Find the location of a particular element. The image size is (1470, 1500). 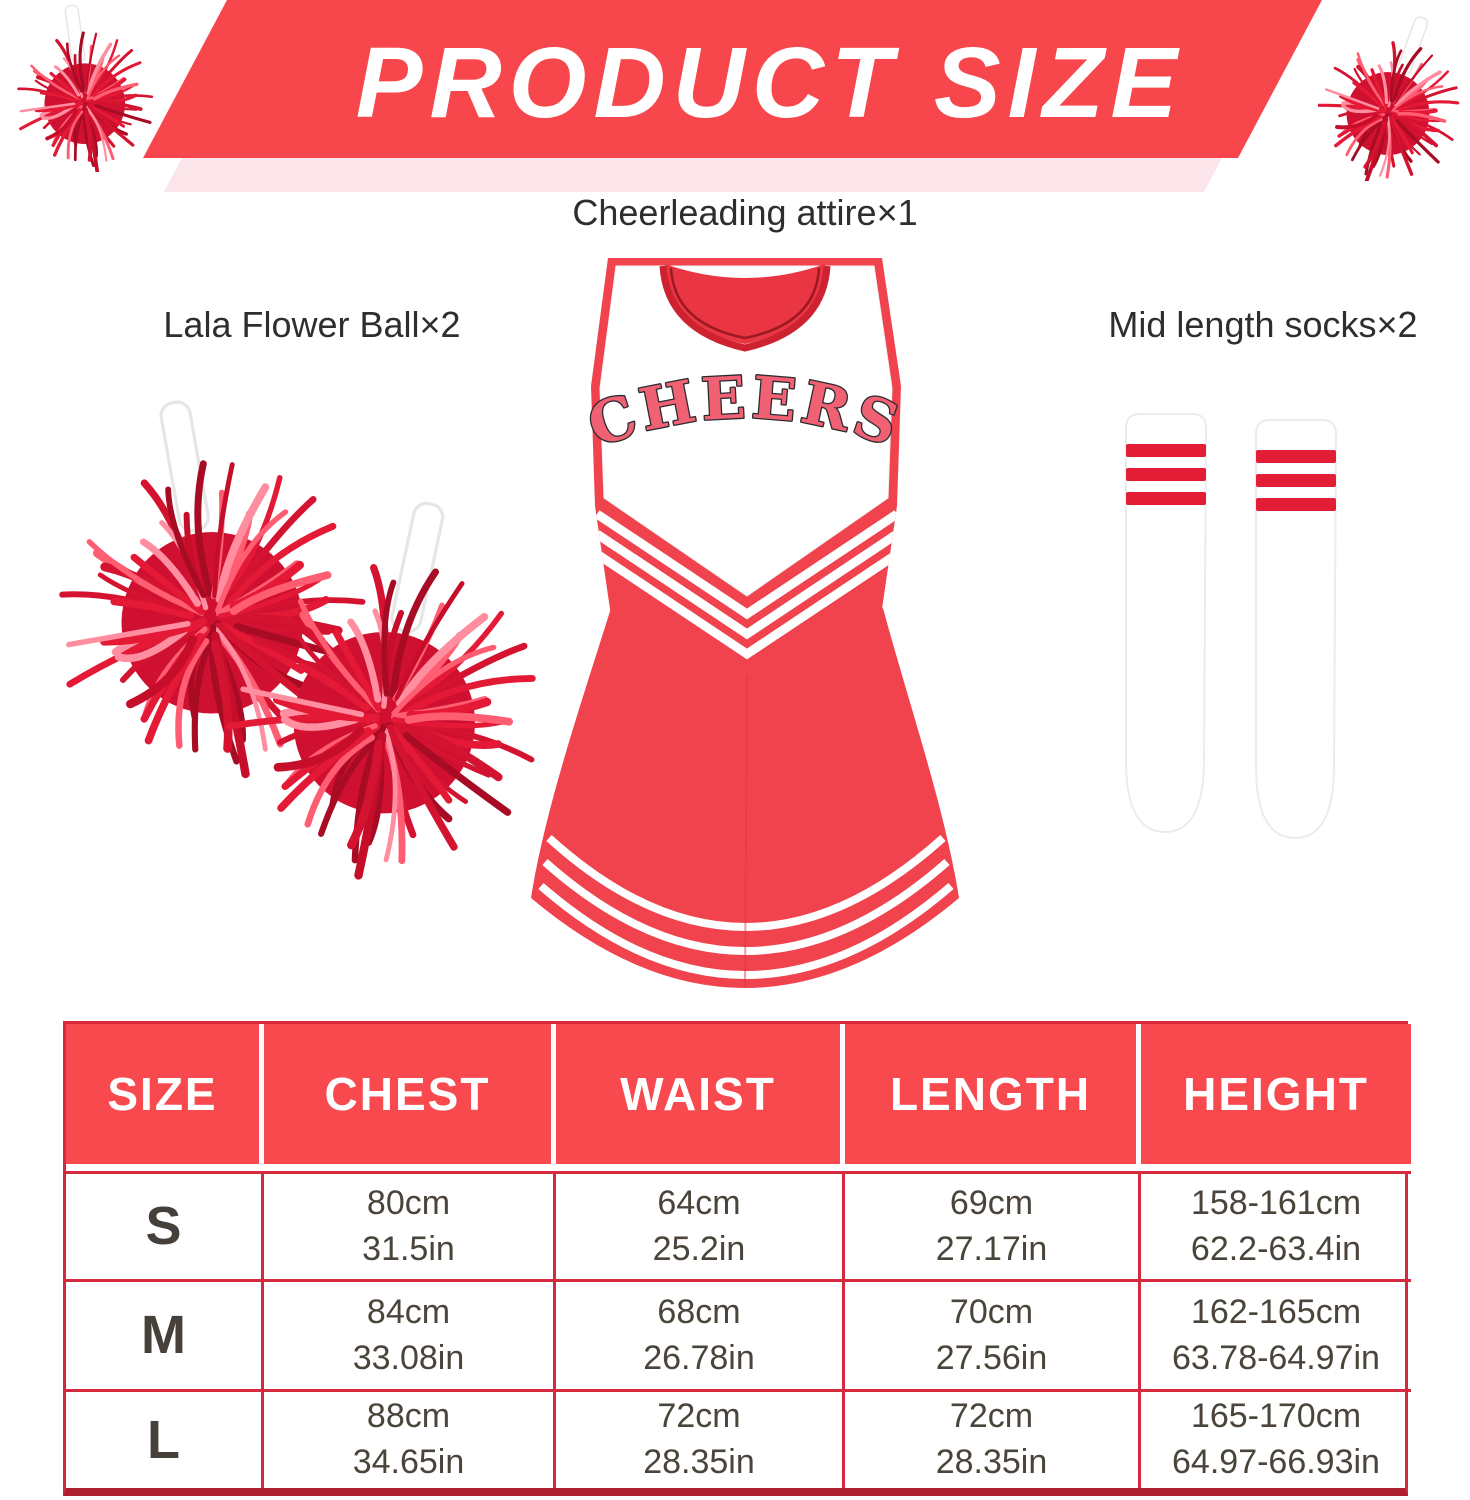

dress-bodice is located at coordinates (746, 431).